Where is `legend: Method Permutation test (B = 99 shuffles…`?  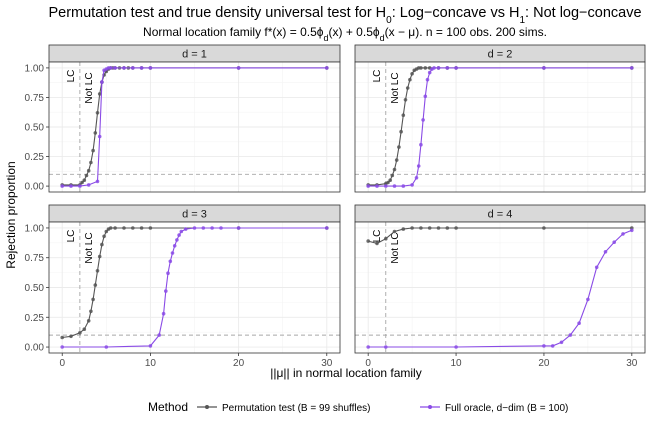 legend: Method Permutation test (B = 99 shuffles… is located at coordinates (358, 407).